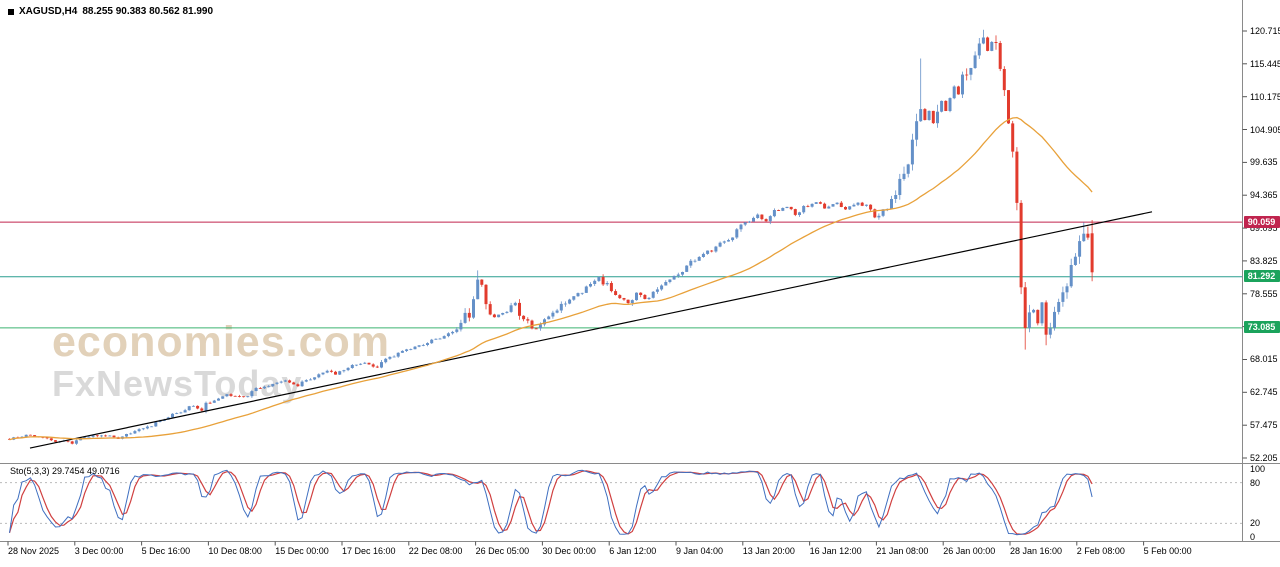  I want to click on price-axis-label: 94.365, so click(1264, 195).